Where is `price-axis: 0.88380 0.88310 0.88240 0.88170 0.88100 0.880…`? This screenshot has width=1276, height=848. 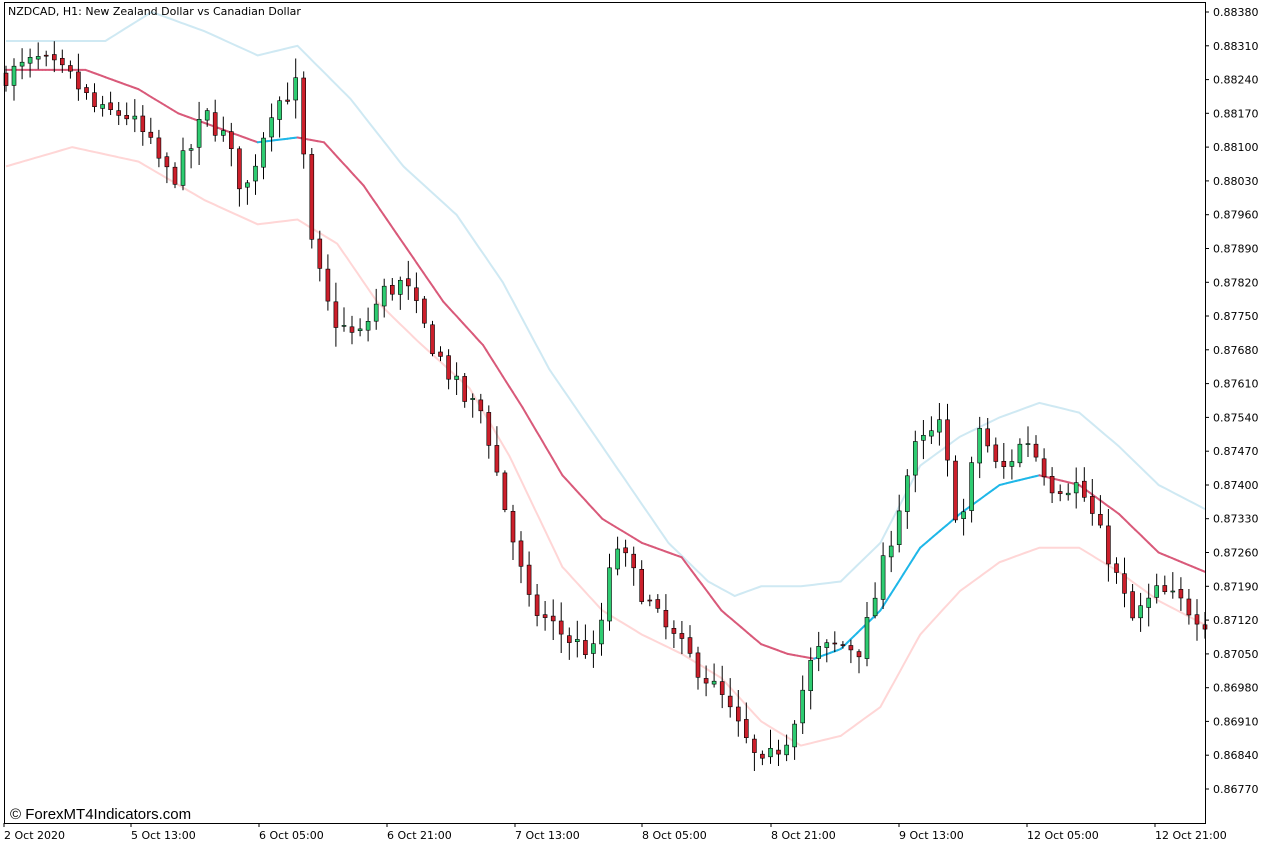
price-axis: 0.88380 0.88310 0.88240 0.88170 0.88100 0.880… is located at coordinates (1232, 401).